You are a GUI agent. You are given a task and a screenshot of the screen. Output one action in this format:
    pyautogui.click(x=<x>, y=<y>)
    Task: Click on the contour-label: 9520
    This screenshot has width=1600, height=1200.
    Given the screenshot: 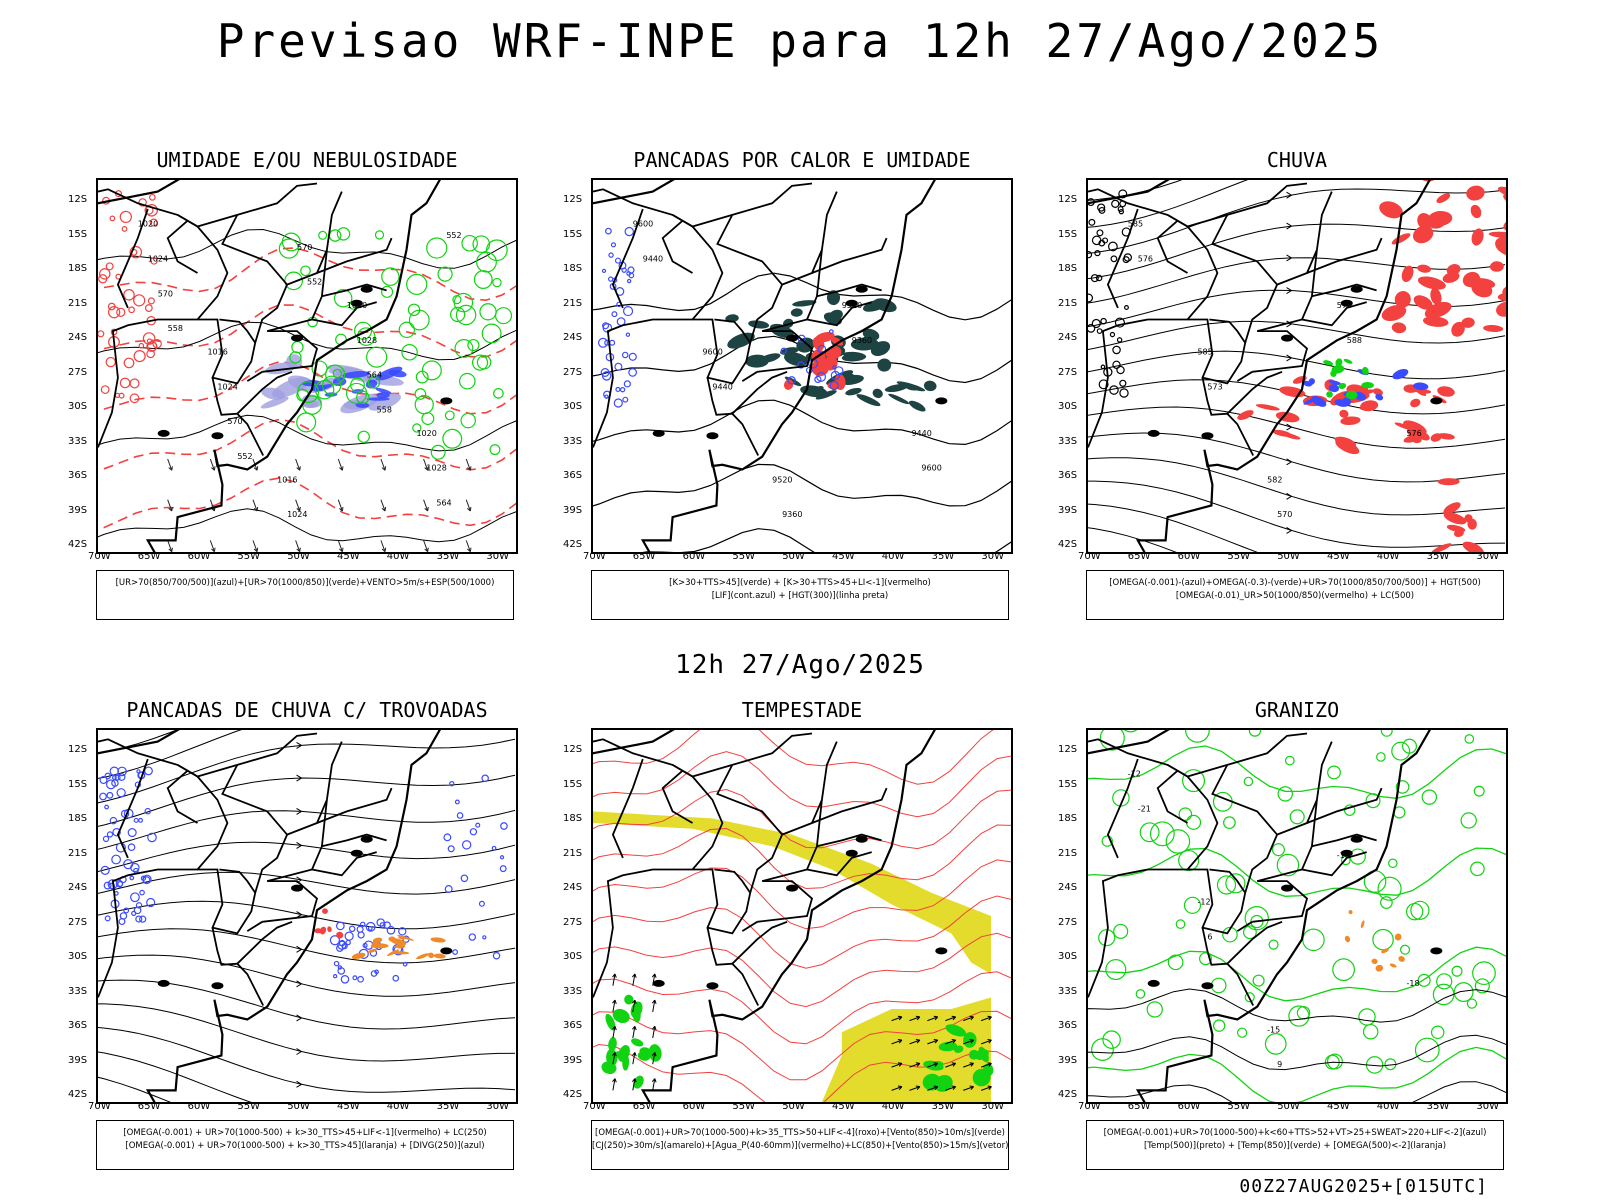 What is the action you would take?
    pyautogui.click(x=852, y=305)
    